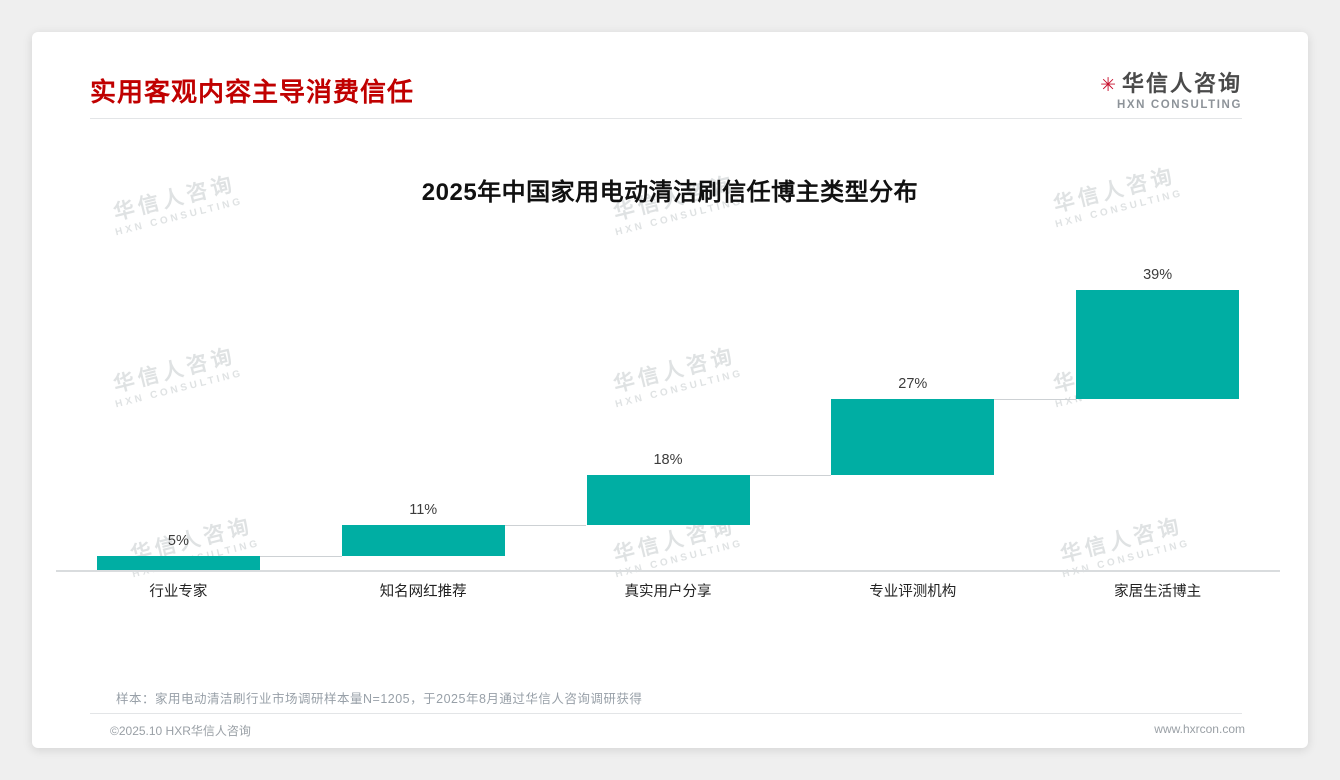 This screenshot has height=780, width=1340. What do you see at coordinates (178, 541) in the screenshot?
I see `bar-value-label: 5%` at bounding box center [178, 541].